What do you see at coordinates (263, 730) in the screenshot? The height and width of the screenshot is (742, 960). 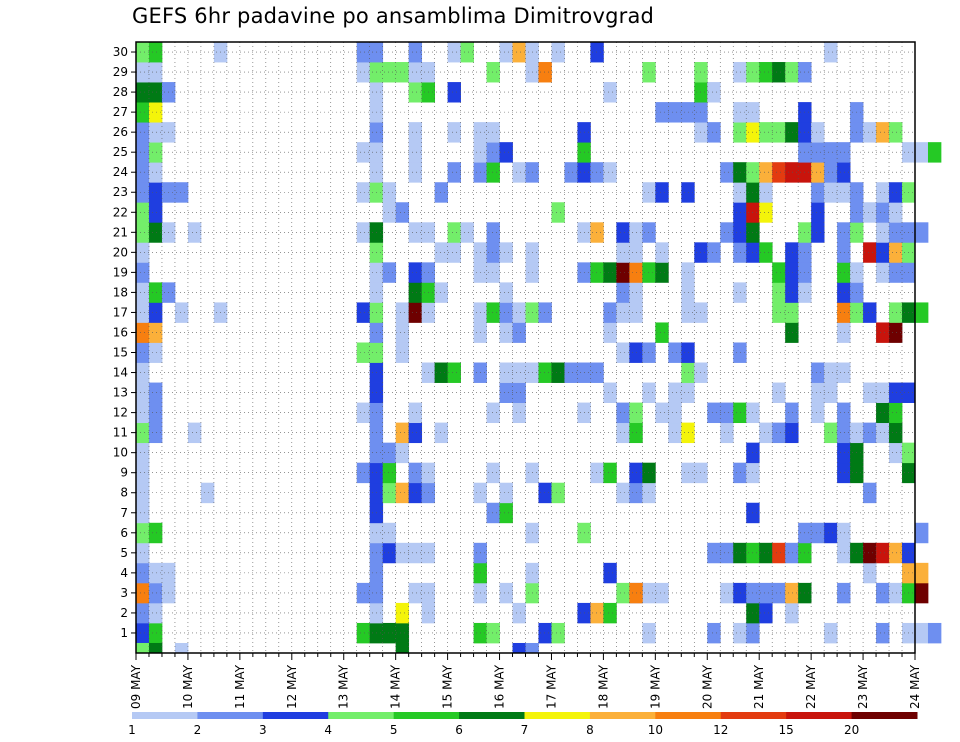 I see `colorbar-label: 3` at bounding box center [263, 730].